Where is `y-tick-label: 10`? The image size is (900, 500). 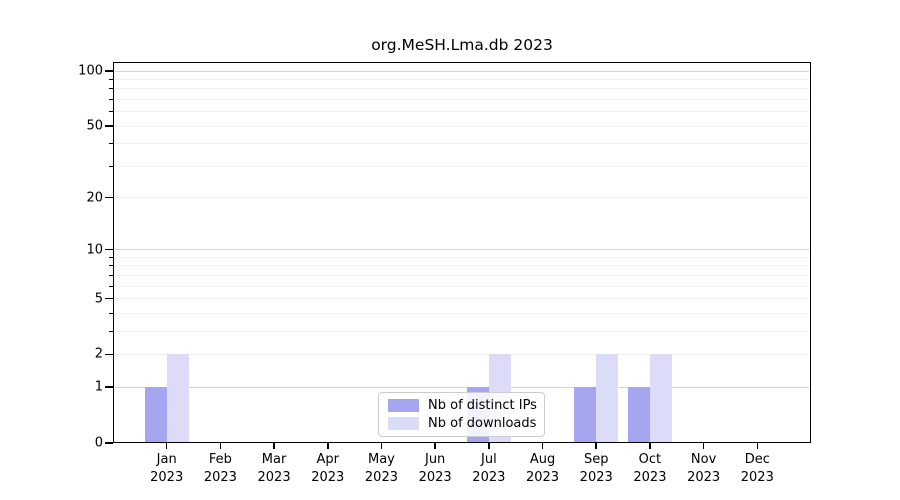 y-tick-label: 10 is located at coordinates (94, 250).